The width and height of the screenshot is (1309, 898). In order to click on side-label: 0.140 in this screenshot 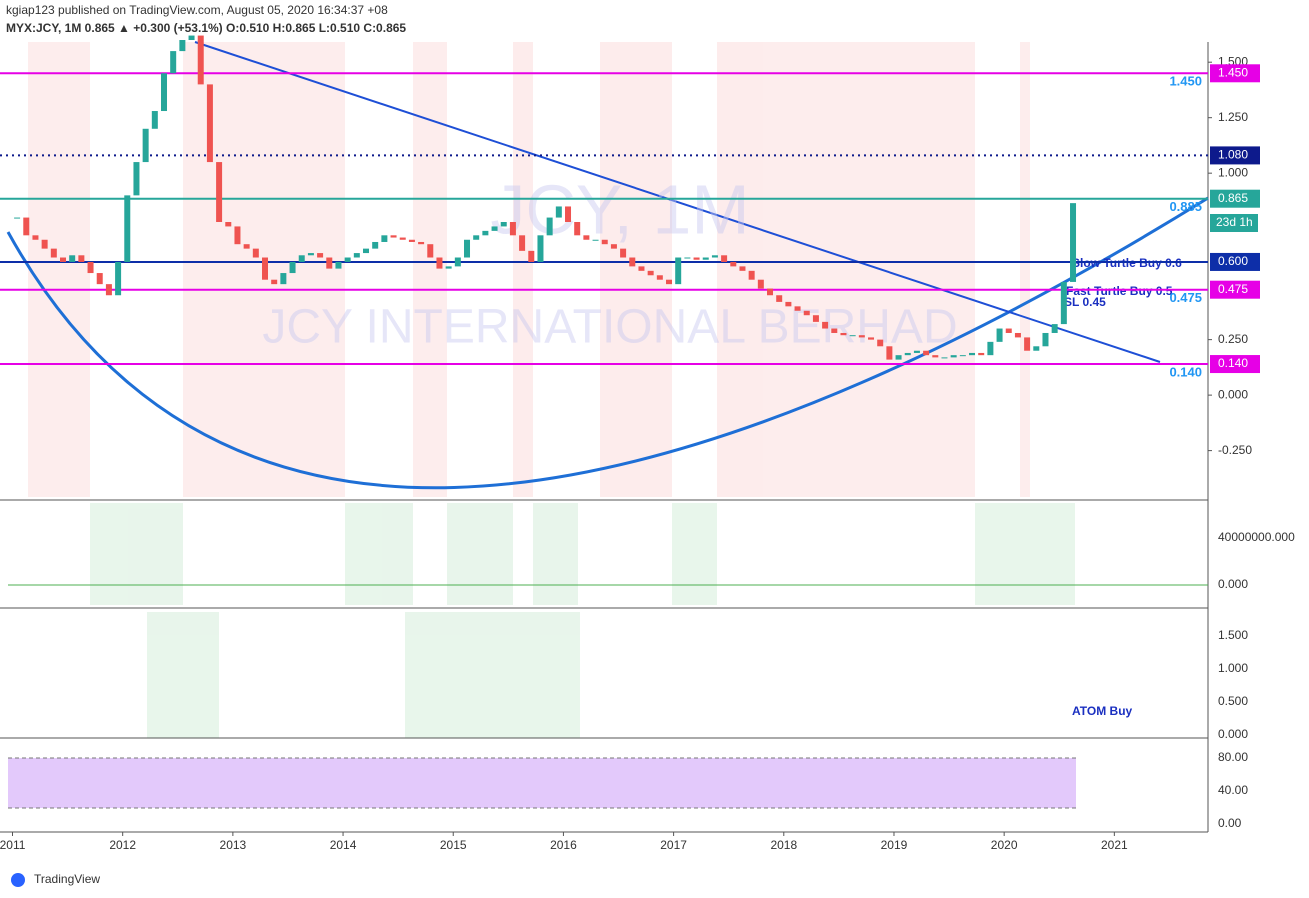, I will do `click(1185, 371)`.